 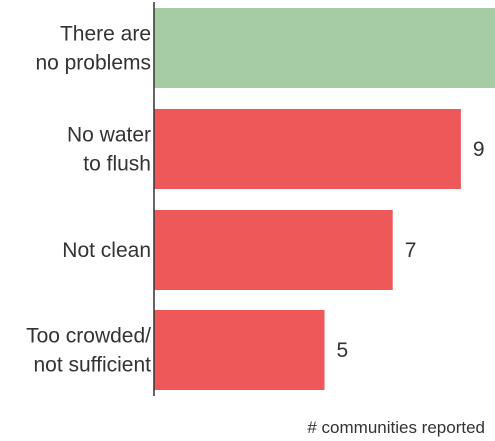 I want to click on value-label-1: 9, so click(x=479, y=149).